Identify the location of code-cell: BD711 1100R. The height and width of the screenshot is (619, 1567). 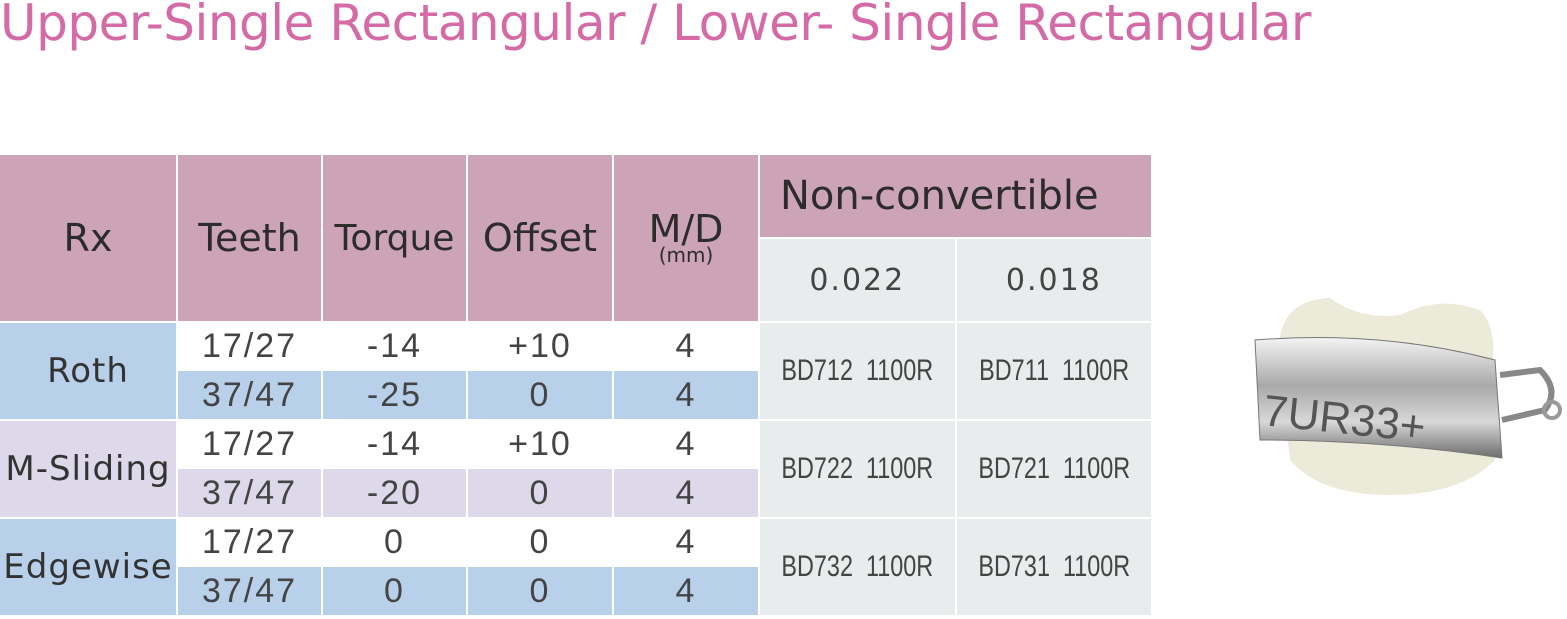
(1054, 370).